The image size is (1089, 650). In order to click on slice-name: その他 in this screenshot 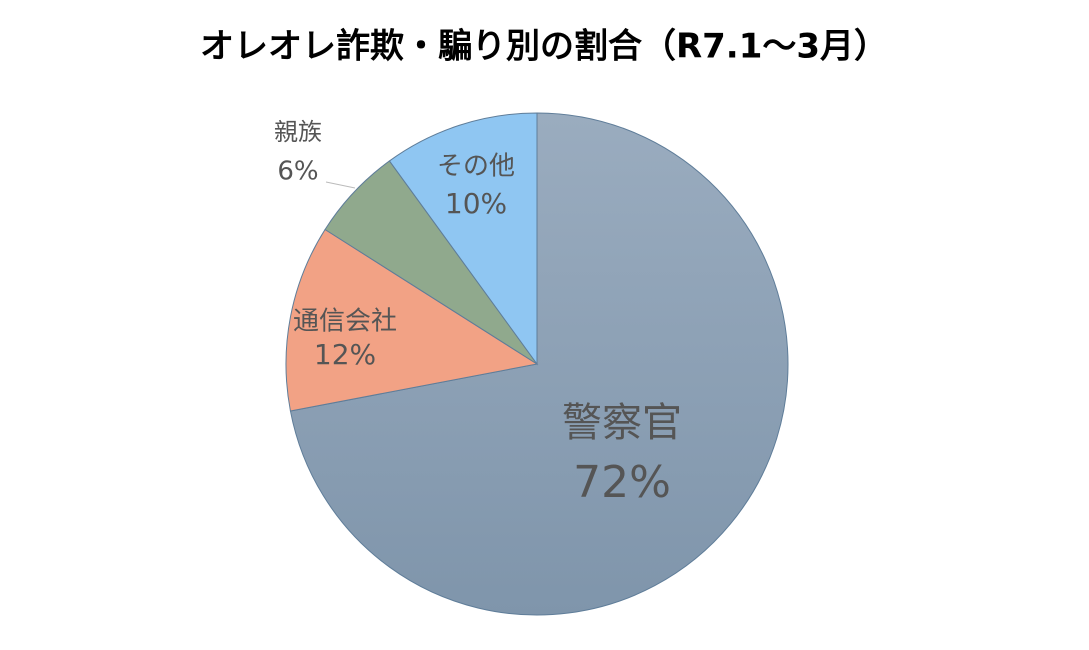, I will do `click(476, 167)`.